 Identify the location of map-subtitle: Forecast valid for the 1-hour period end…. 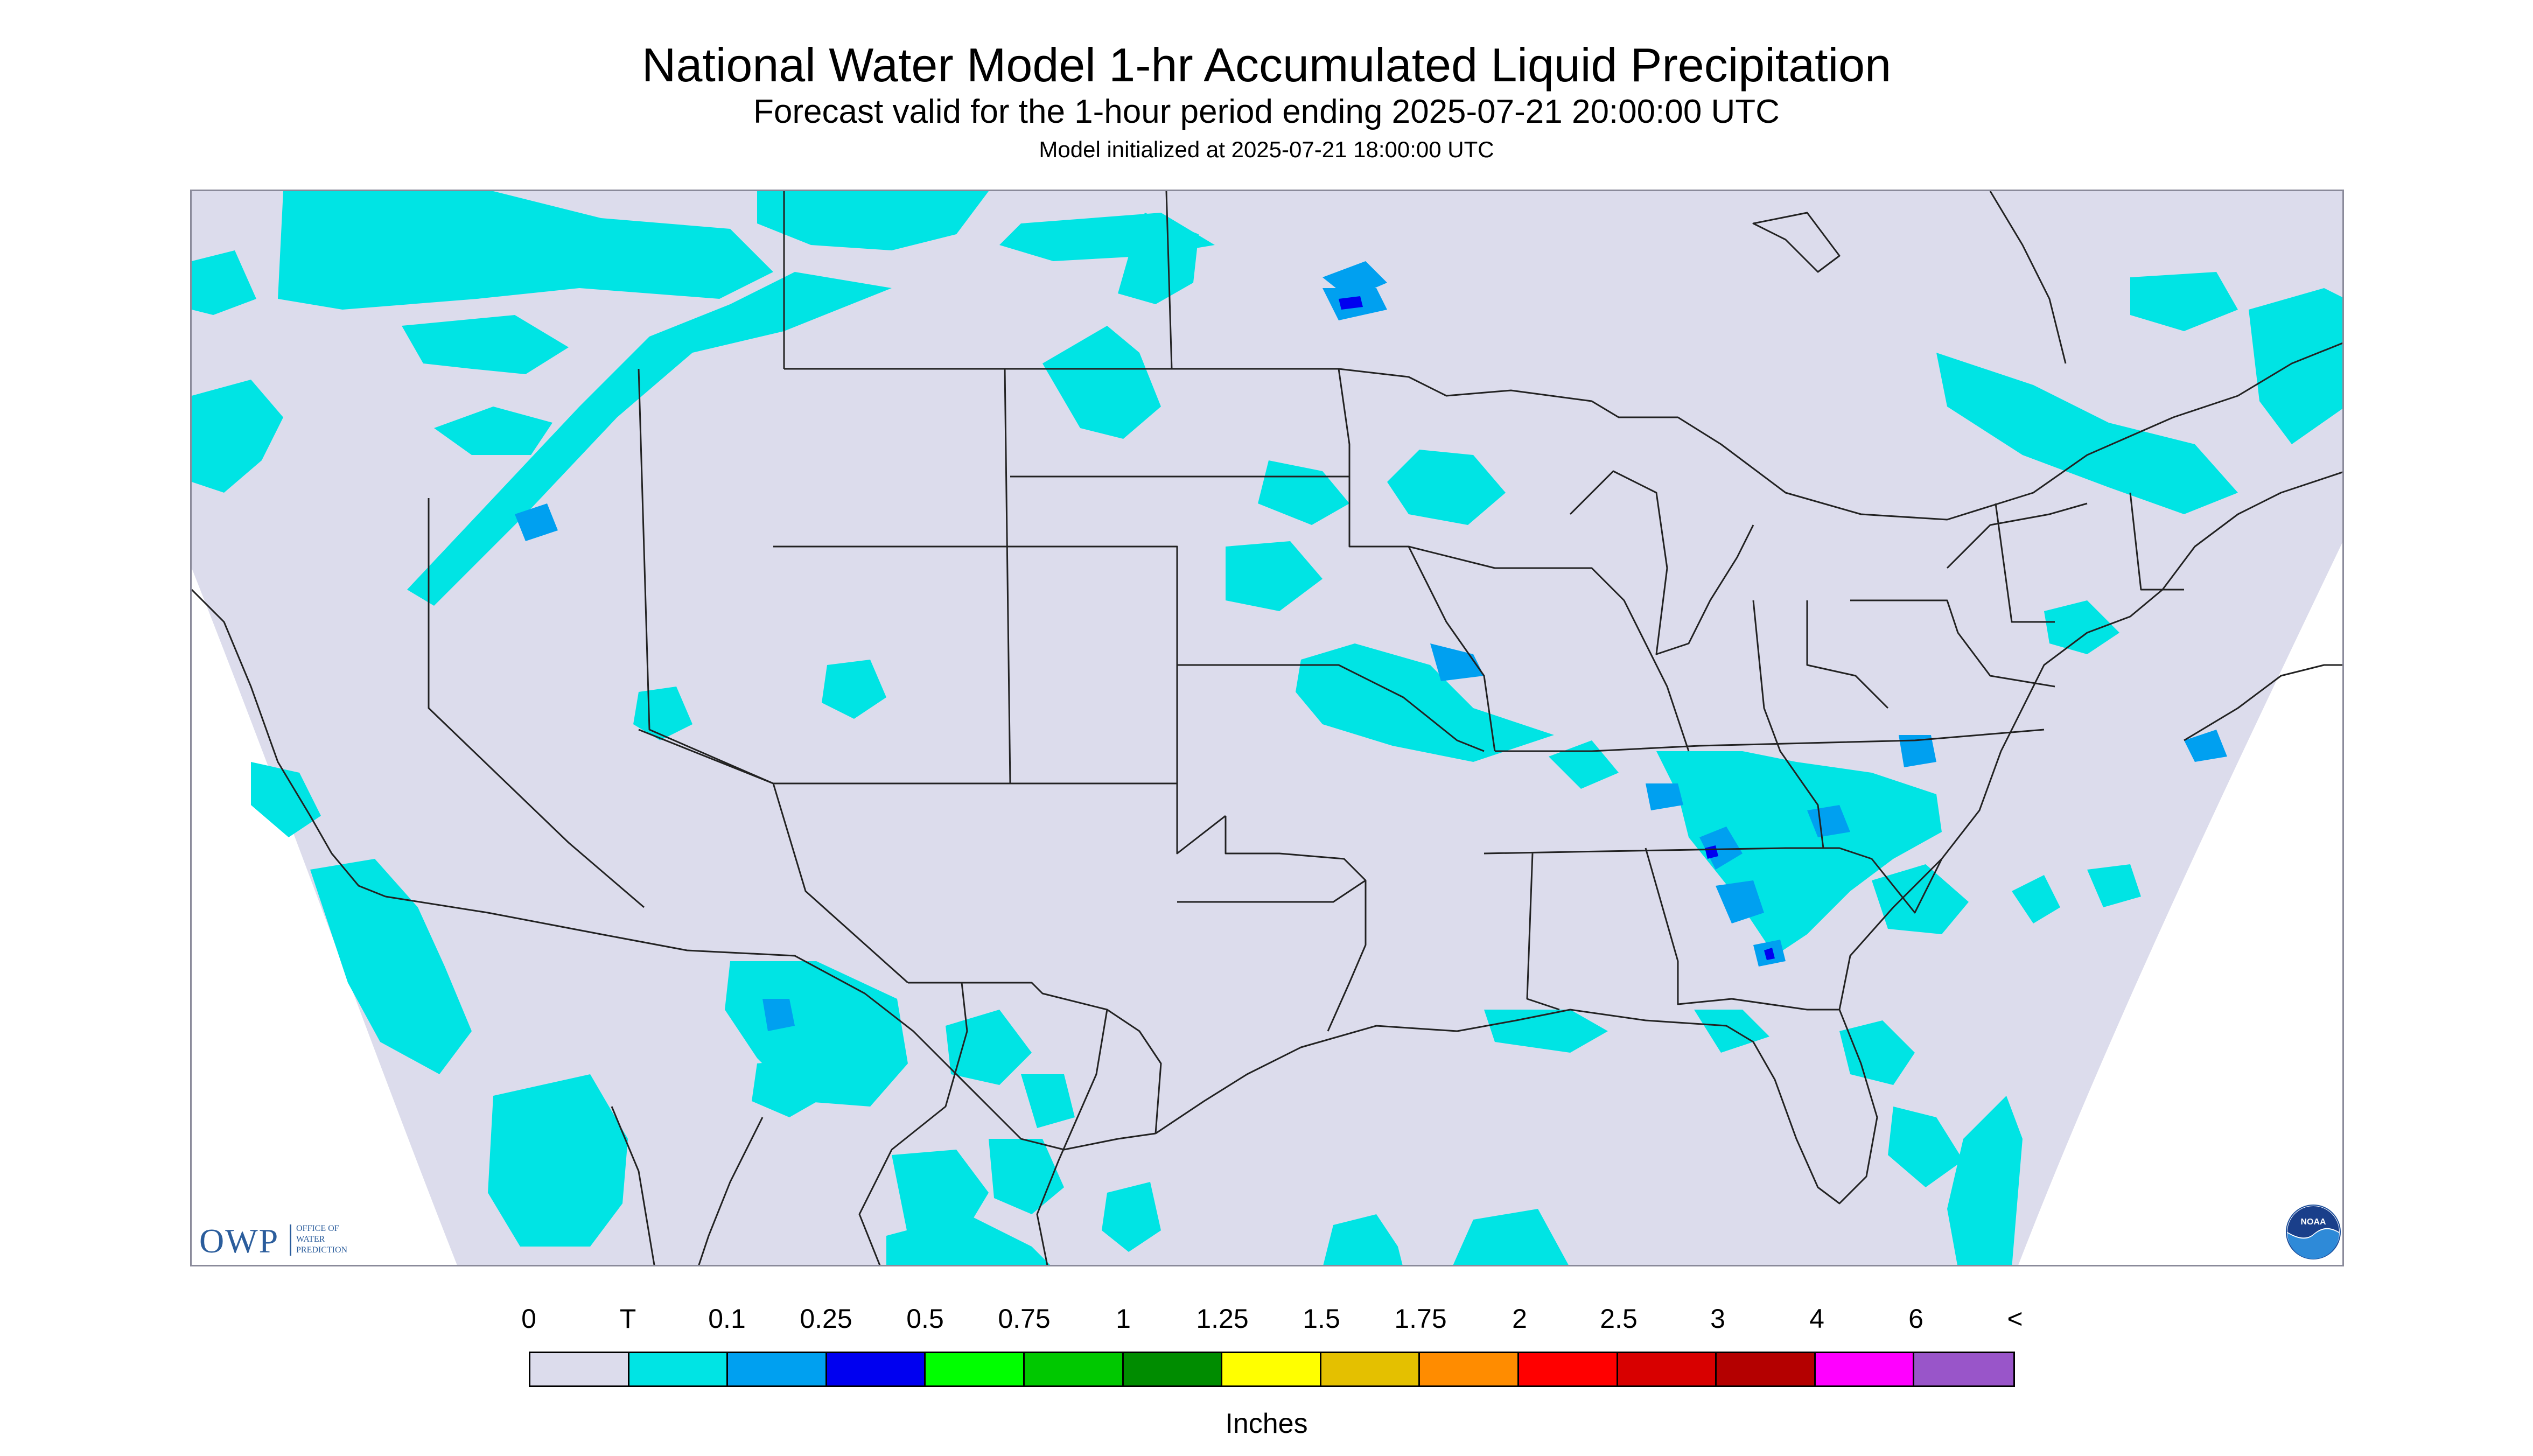
(1266, 111).